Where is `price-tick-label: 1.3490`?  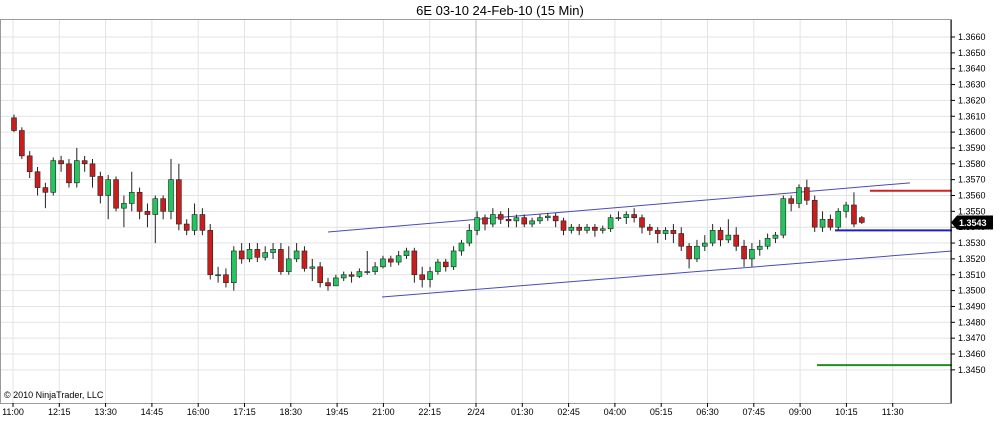
price-tick-label: 1.3490 is located at coordinates (972, 306).